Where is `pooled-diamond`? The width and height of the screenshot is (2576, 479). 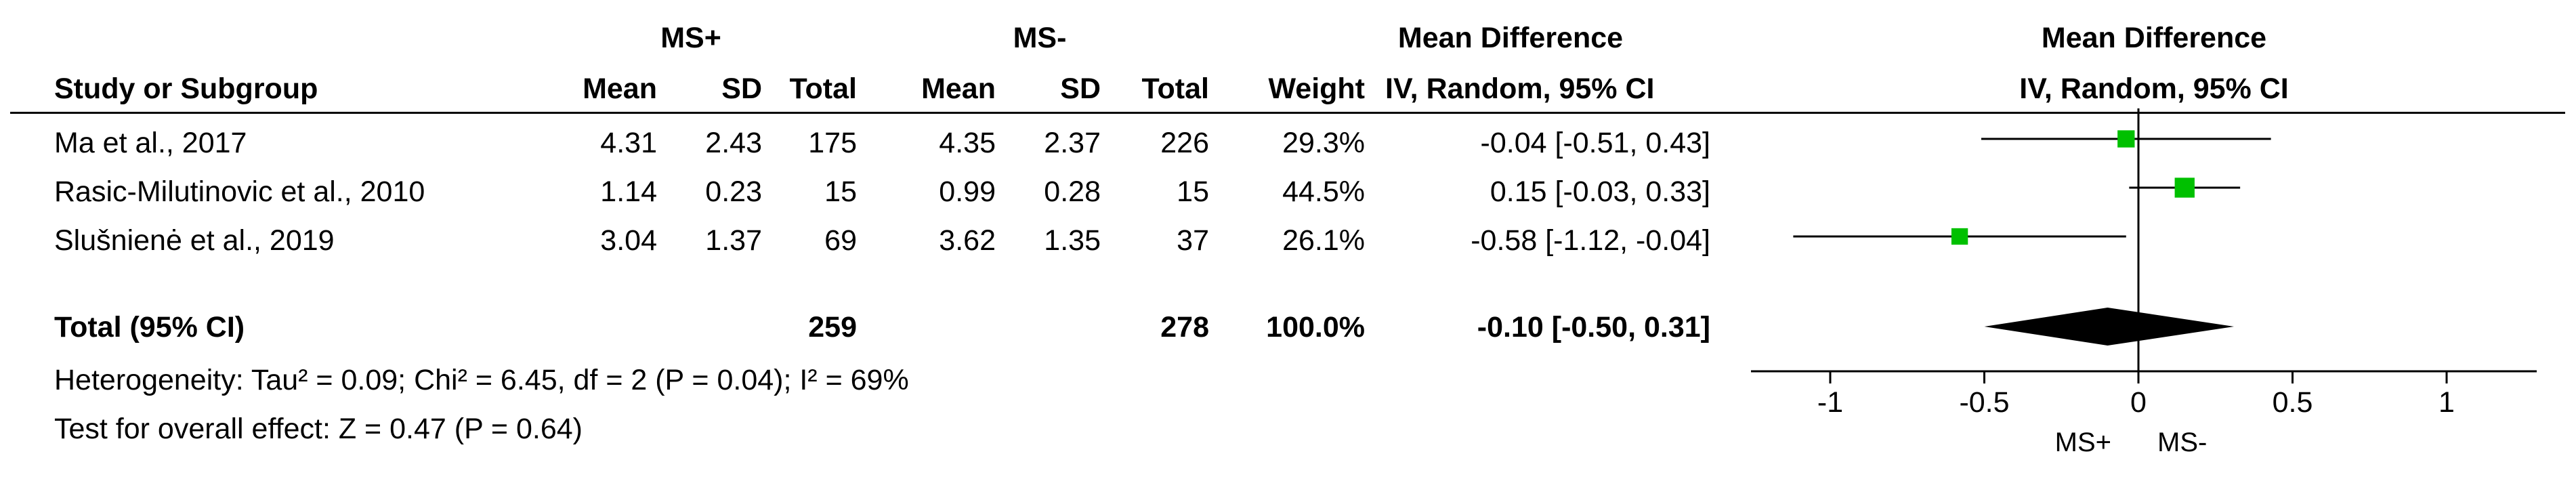
pooled-diamond is located at coordinates (2109, 327).